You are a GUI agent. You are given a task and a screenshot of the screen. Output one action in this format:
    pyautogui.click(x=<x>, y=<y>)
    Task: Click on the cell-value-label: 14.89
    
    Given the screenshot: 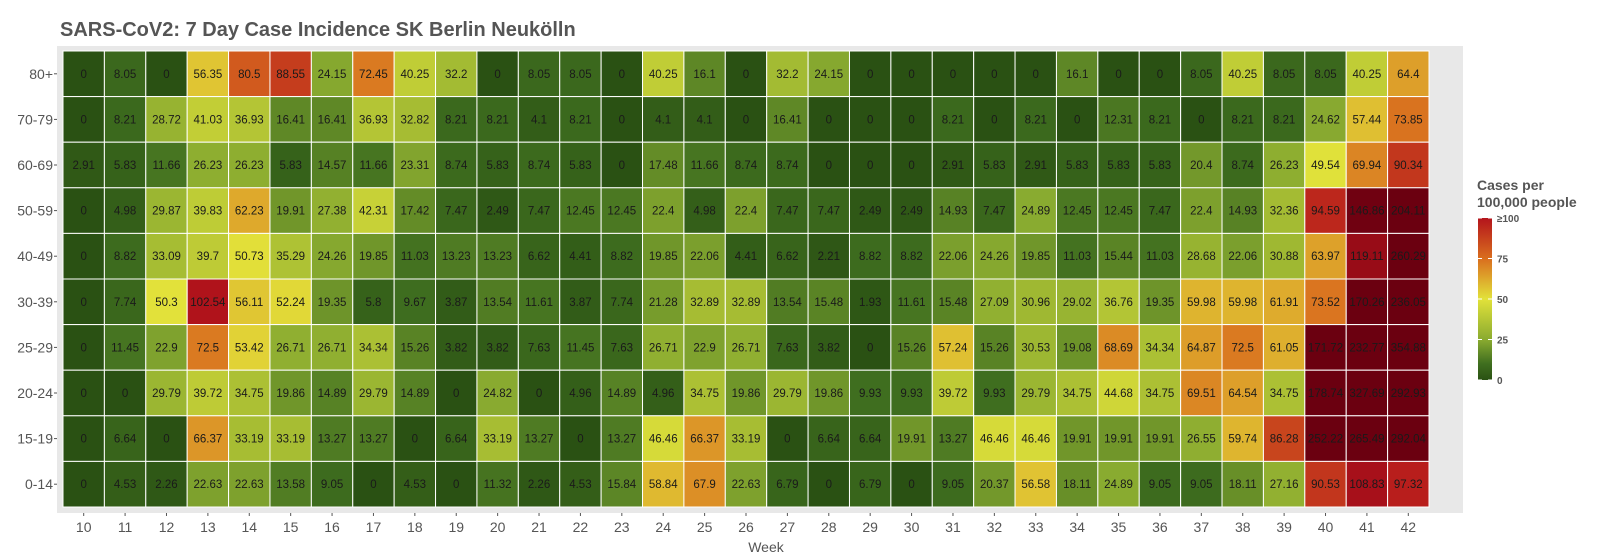 What is the action you would take?
    pyautogui.click(x=414, y=394)
    